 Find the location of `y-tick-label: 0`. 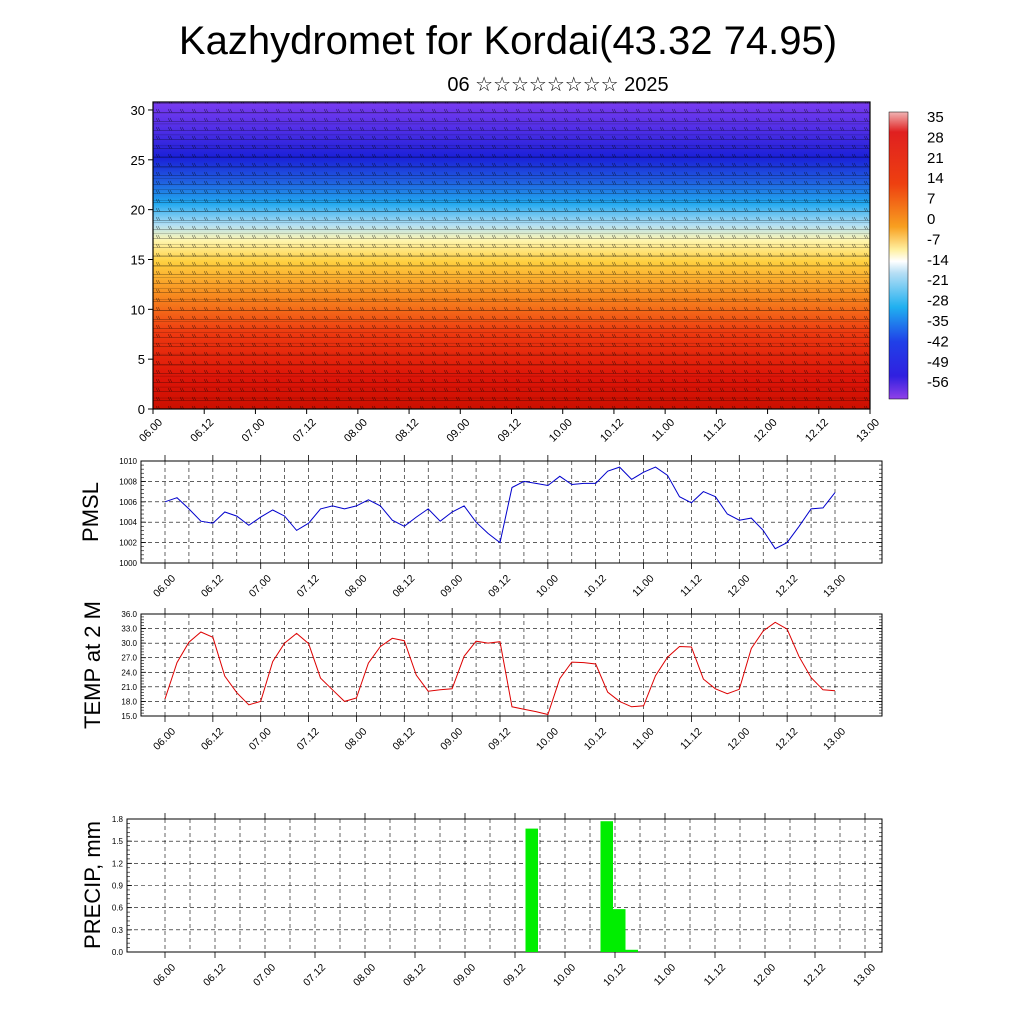

y-tick-label: 0 is located at coordinates (141, 409).